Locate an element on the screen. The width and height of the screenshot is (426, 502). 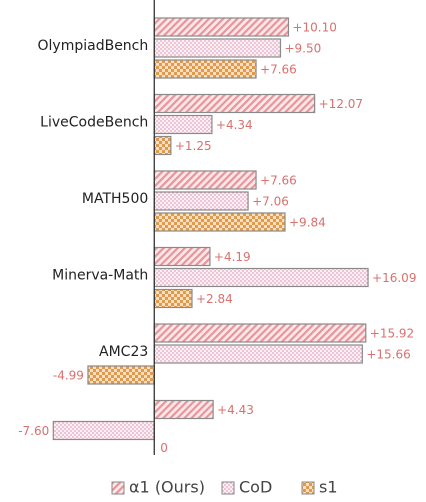
category-label: MATH500 is located at coordinates (115, 199).